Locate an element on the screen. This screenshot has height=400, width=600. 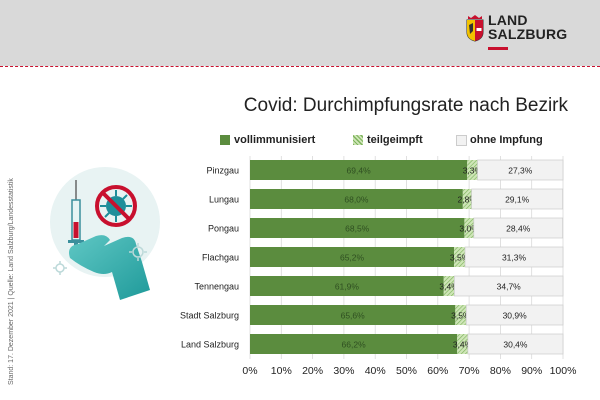
logo-line-1: LAND is located at coordinates (508, 20).